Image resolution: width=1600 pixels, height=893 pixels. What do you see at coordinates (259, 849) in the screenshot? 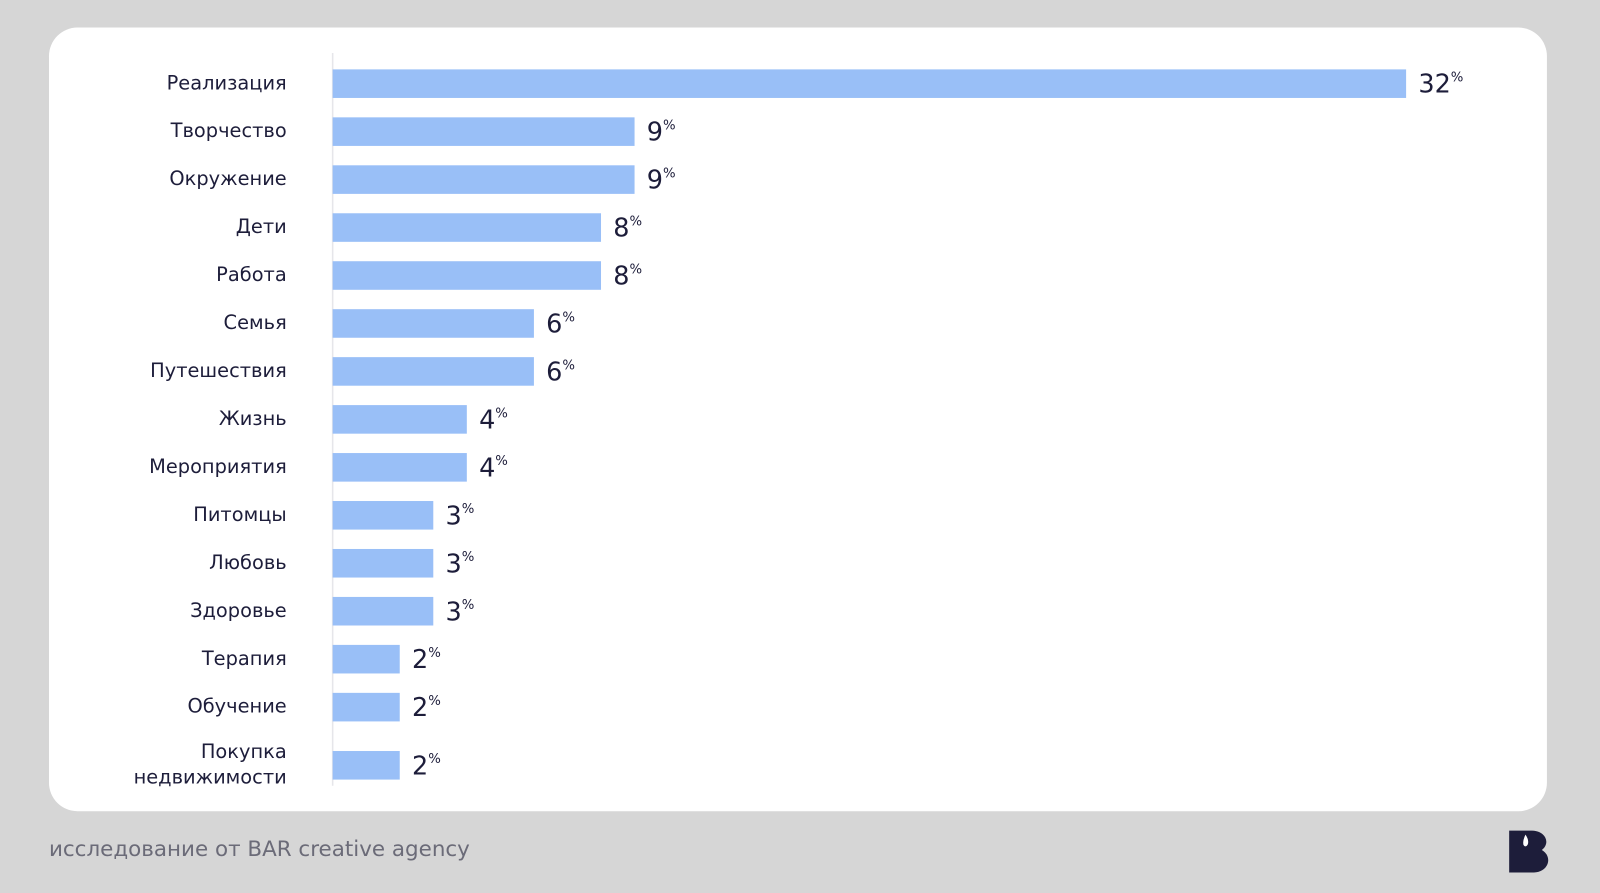
I see `source-note: исследование от BAR creative agency` at bounding box center [259, 849].